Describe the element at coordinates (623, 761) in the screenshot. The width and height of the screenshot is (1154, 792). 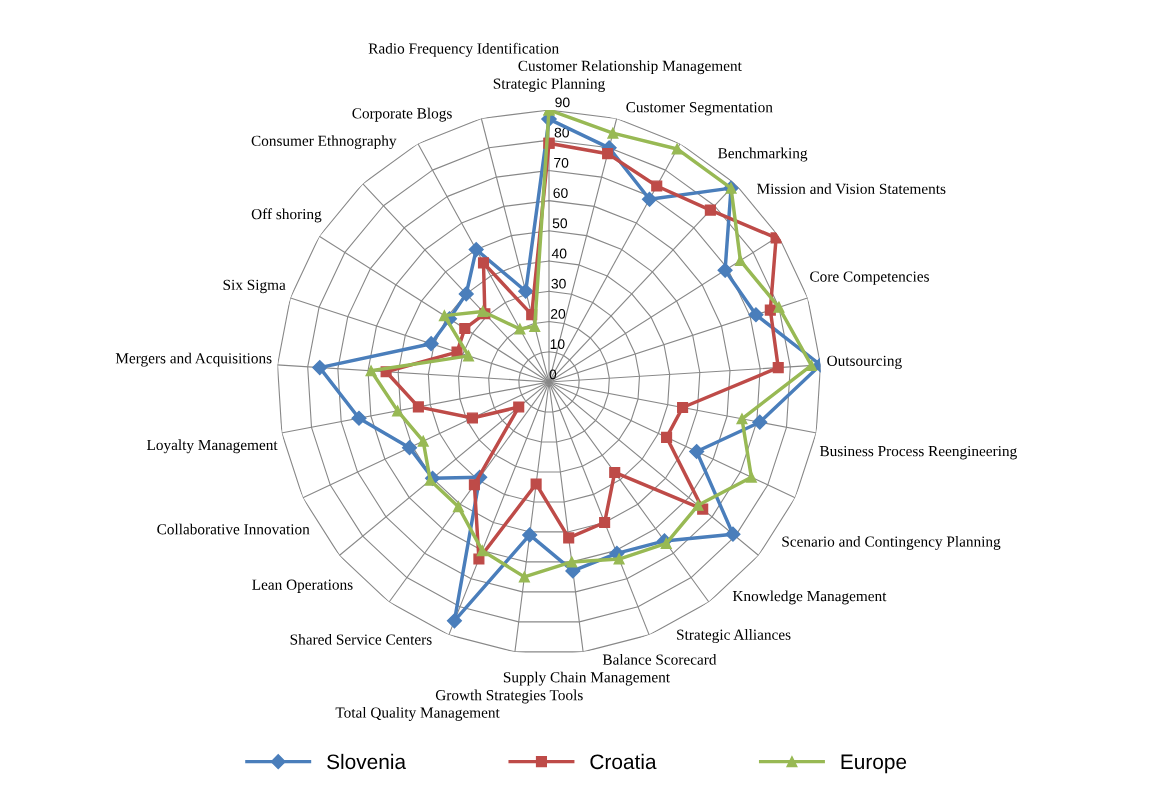
I see `legend-label: Croatia` at that location.